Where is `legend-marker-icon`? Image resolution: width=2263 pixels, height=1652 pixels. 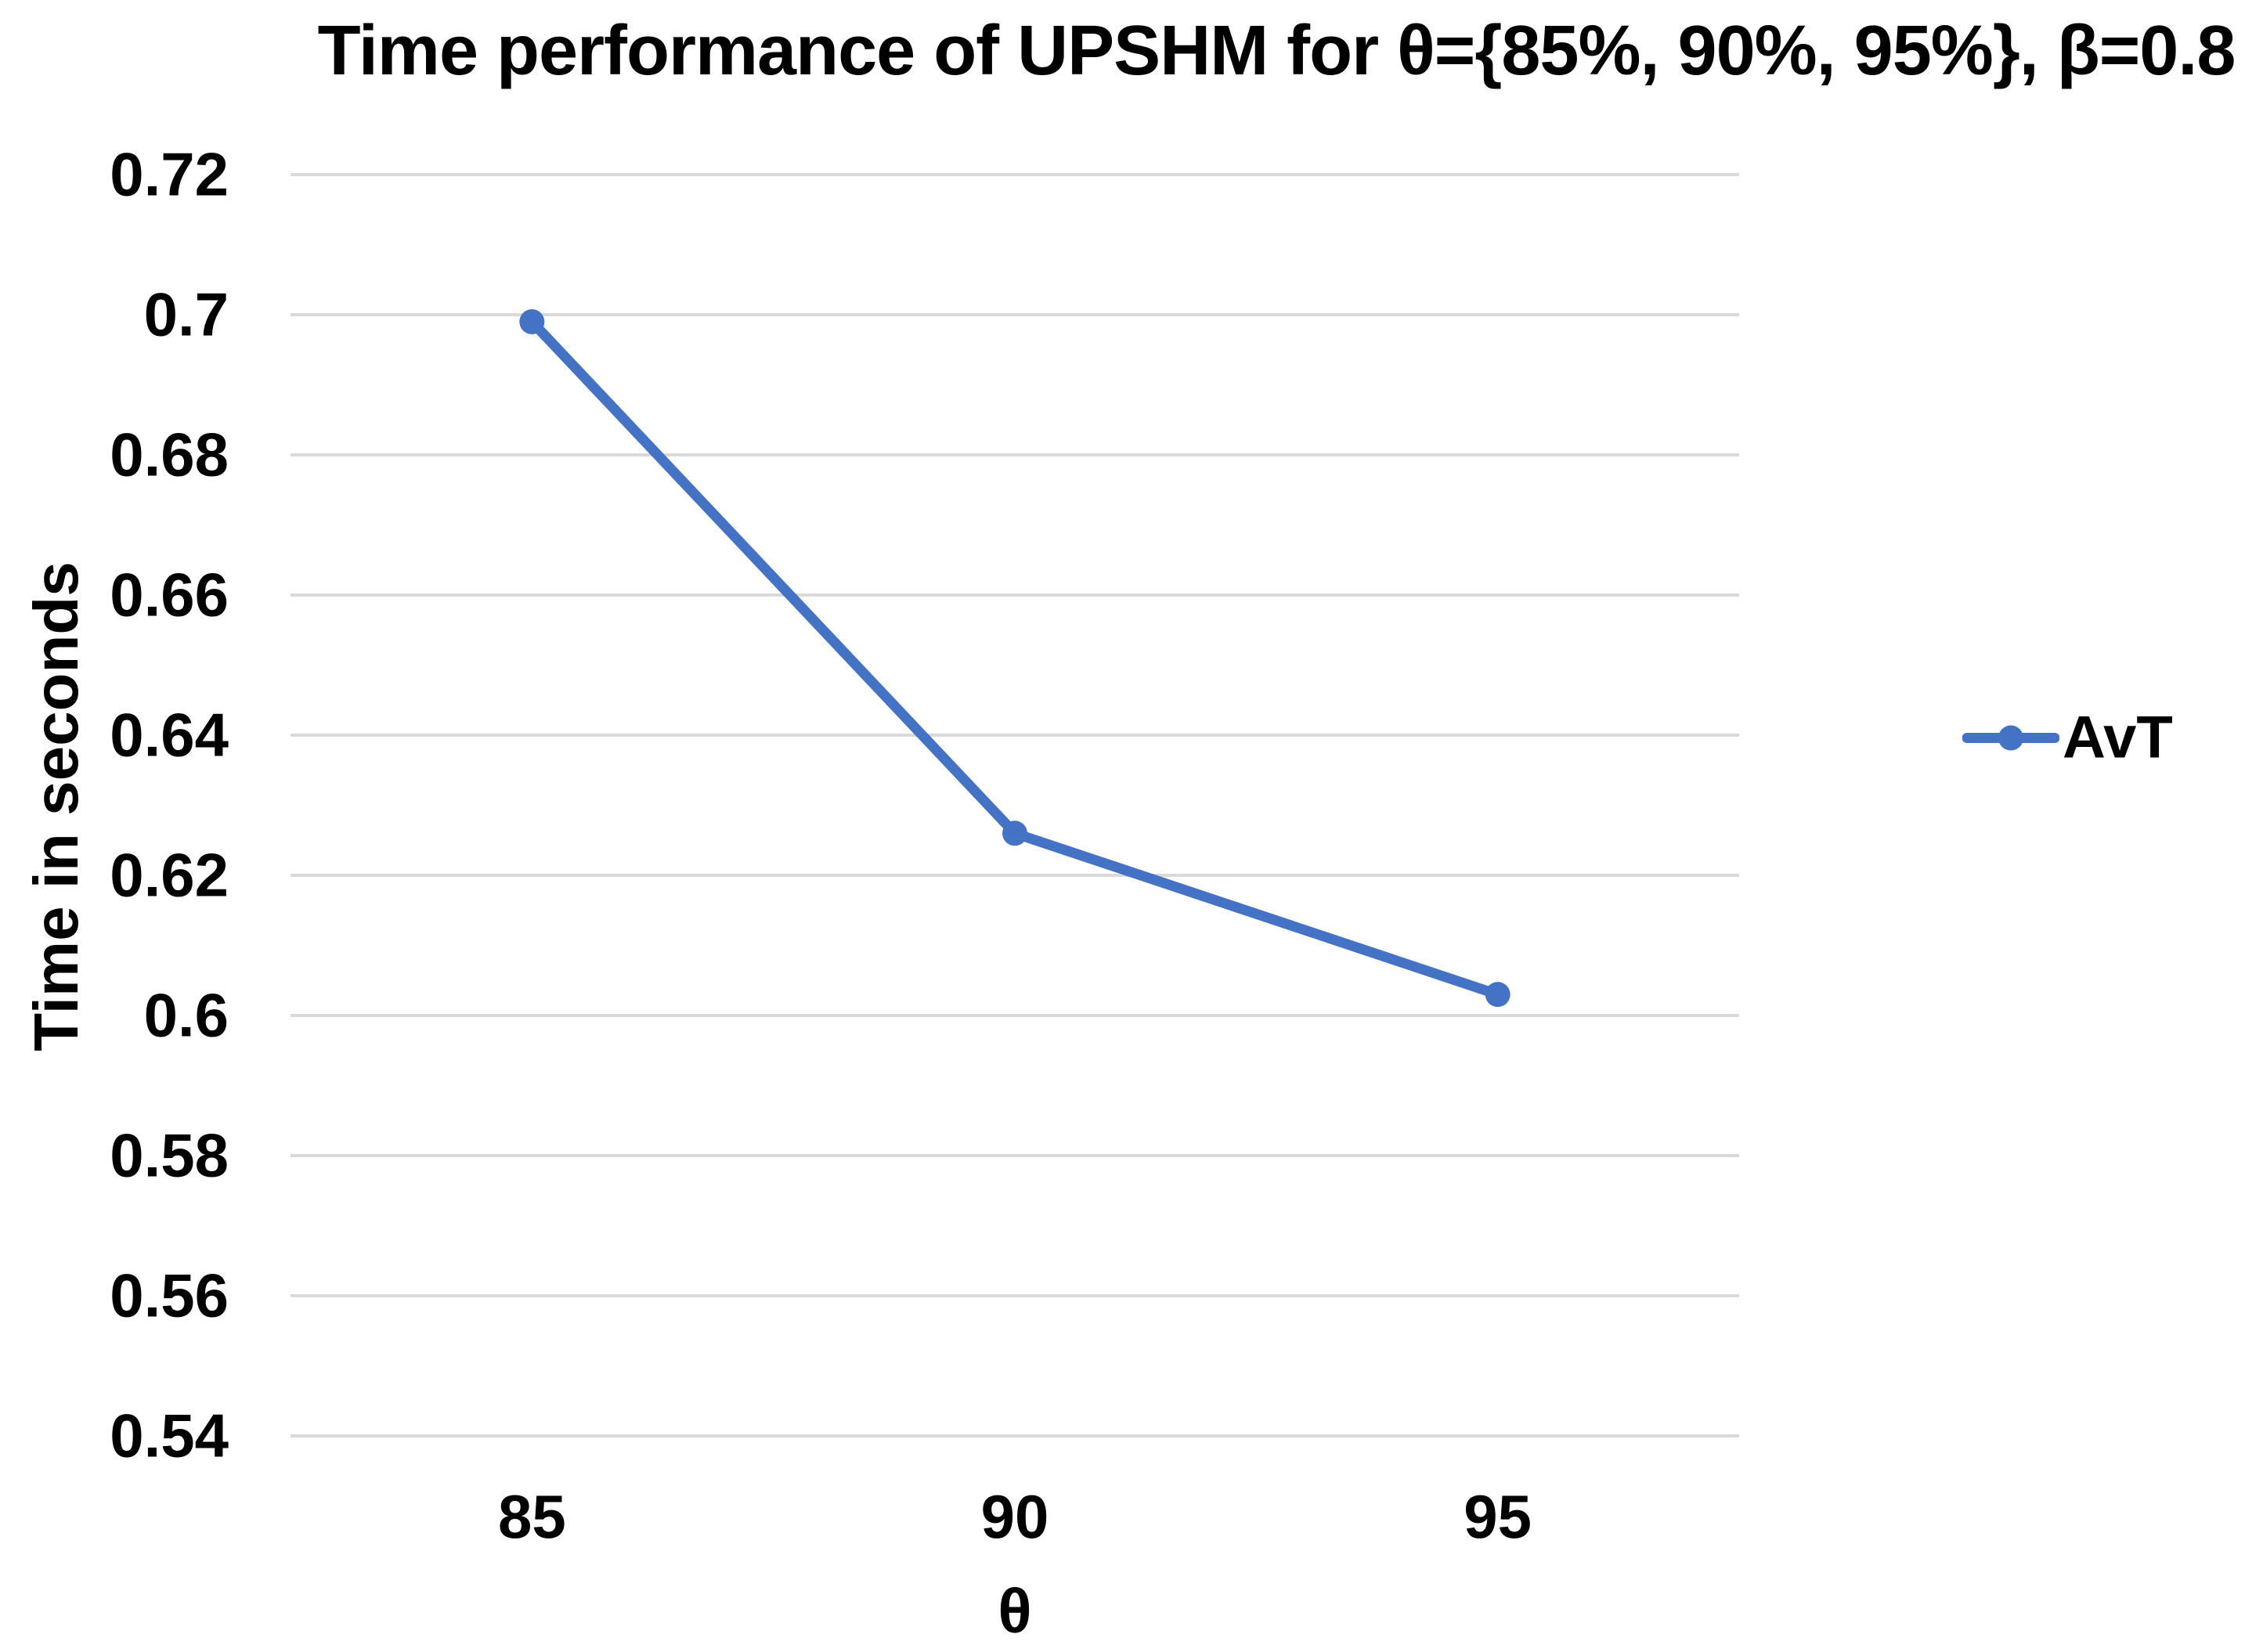 legend-marker-icon is located at coordinates (2010, 737).